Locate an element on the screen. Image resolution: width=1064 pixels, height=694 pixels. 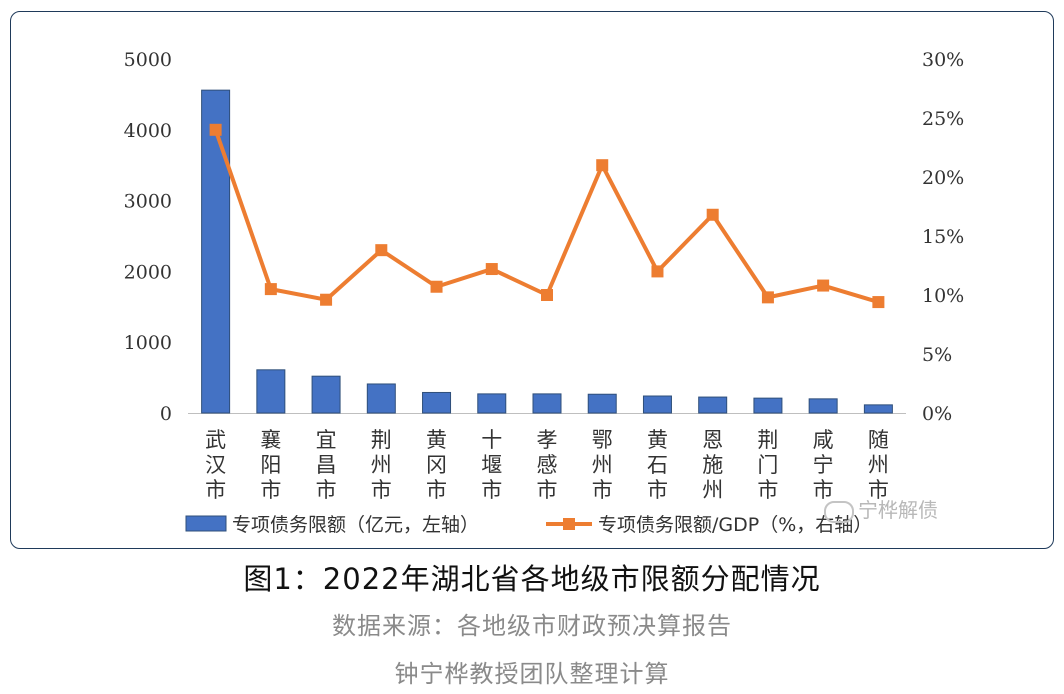
watermark: 宁桦解债 is located at coordinates (881, 508).